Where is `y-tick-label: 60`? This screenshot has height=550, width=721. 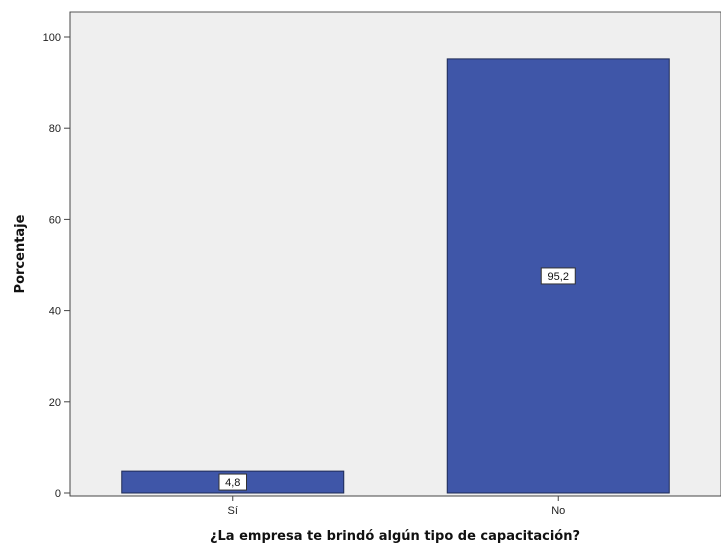 y-tick-label: 60 is located at coordinates (55, 220).